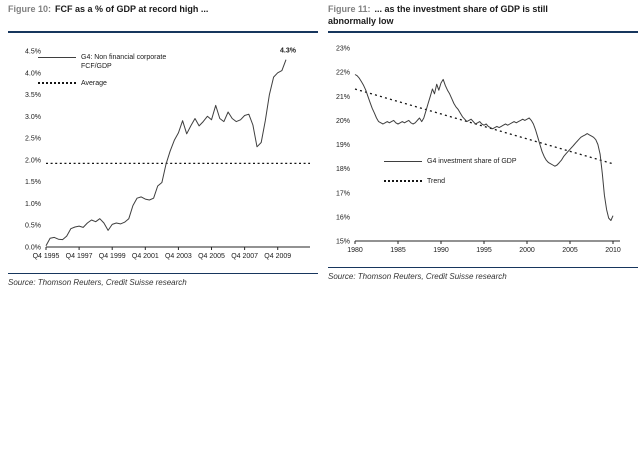 This screenshot has height=450, width=640. I want to click on legend-label: Trend, so click(436, 182).